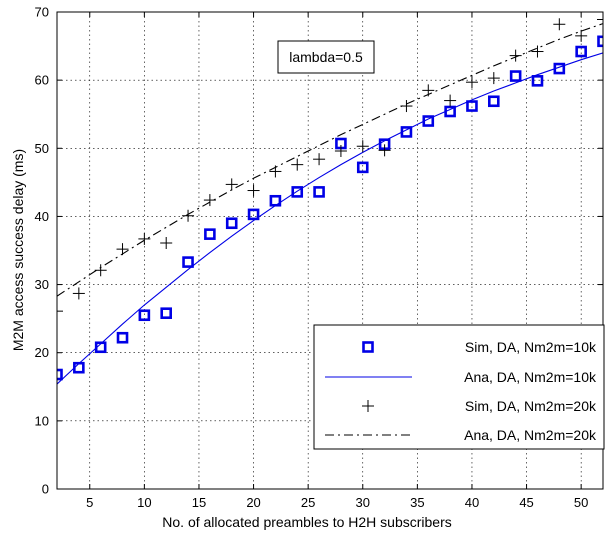  Describe the element at coordinates (45, 489) in the screenshot. I see `y-tick-label: 0` at that location.